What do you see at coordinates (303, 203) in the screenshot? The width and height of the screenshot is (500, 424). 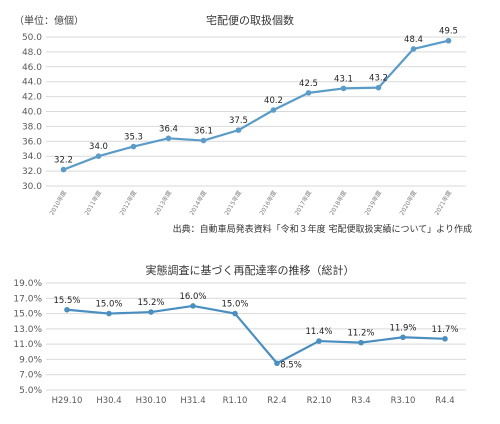 I see `x-tick-label: 2017年度` at bounding box center [303, 203].